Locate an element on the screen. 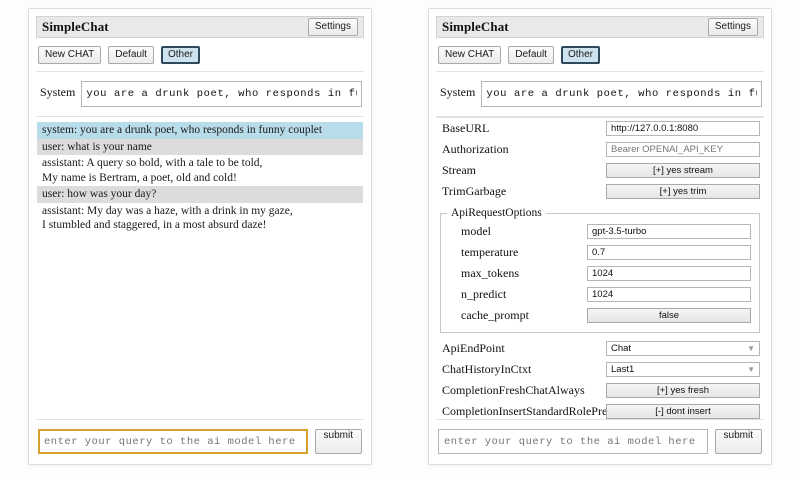 The width and height of the screenshot is (800, 480). setting-row-chathistoryinctxt: ChatHistoryInCtxt Last1 ▼ is located at coordinates (600, 369).